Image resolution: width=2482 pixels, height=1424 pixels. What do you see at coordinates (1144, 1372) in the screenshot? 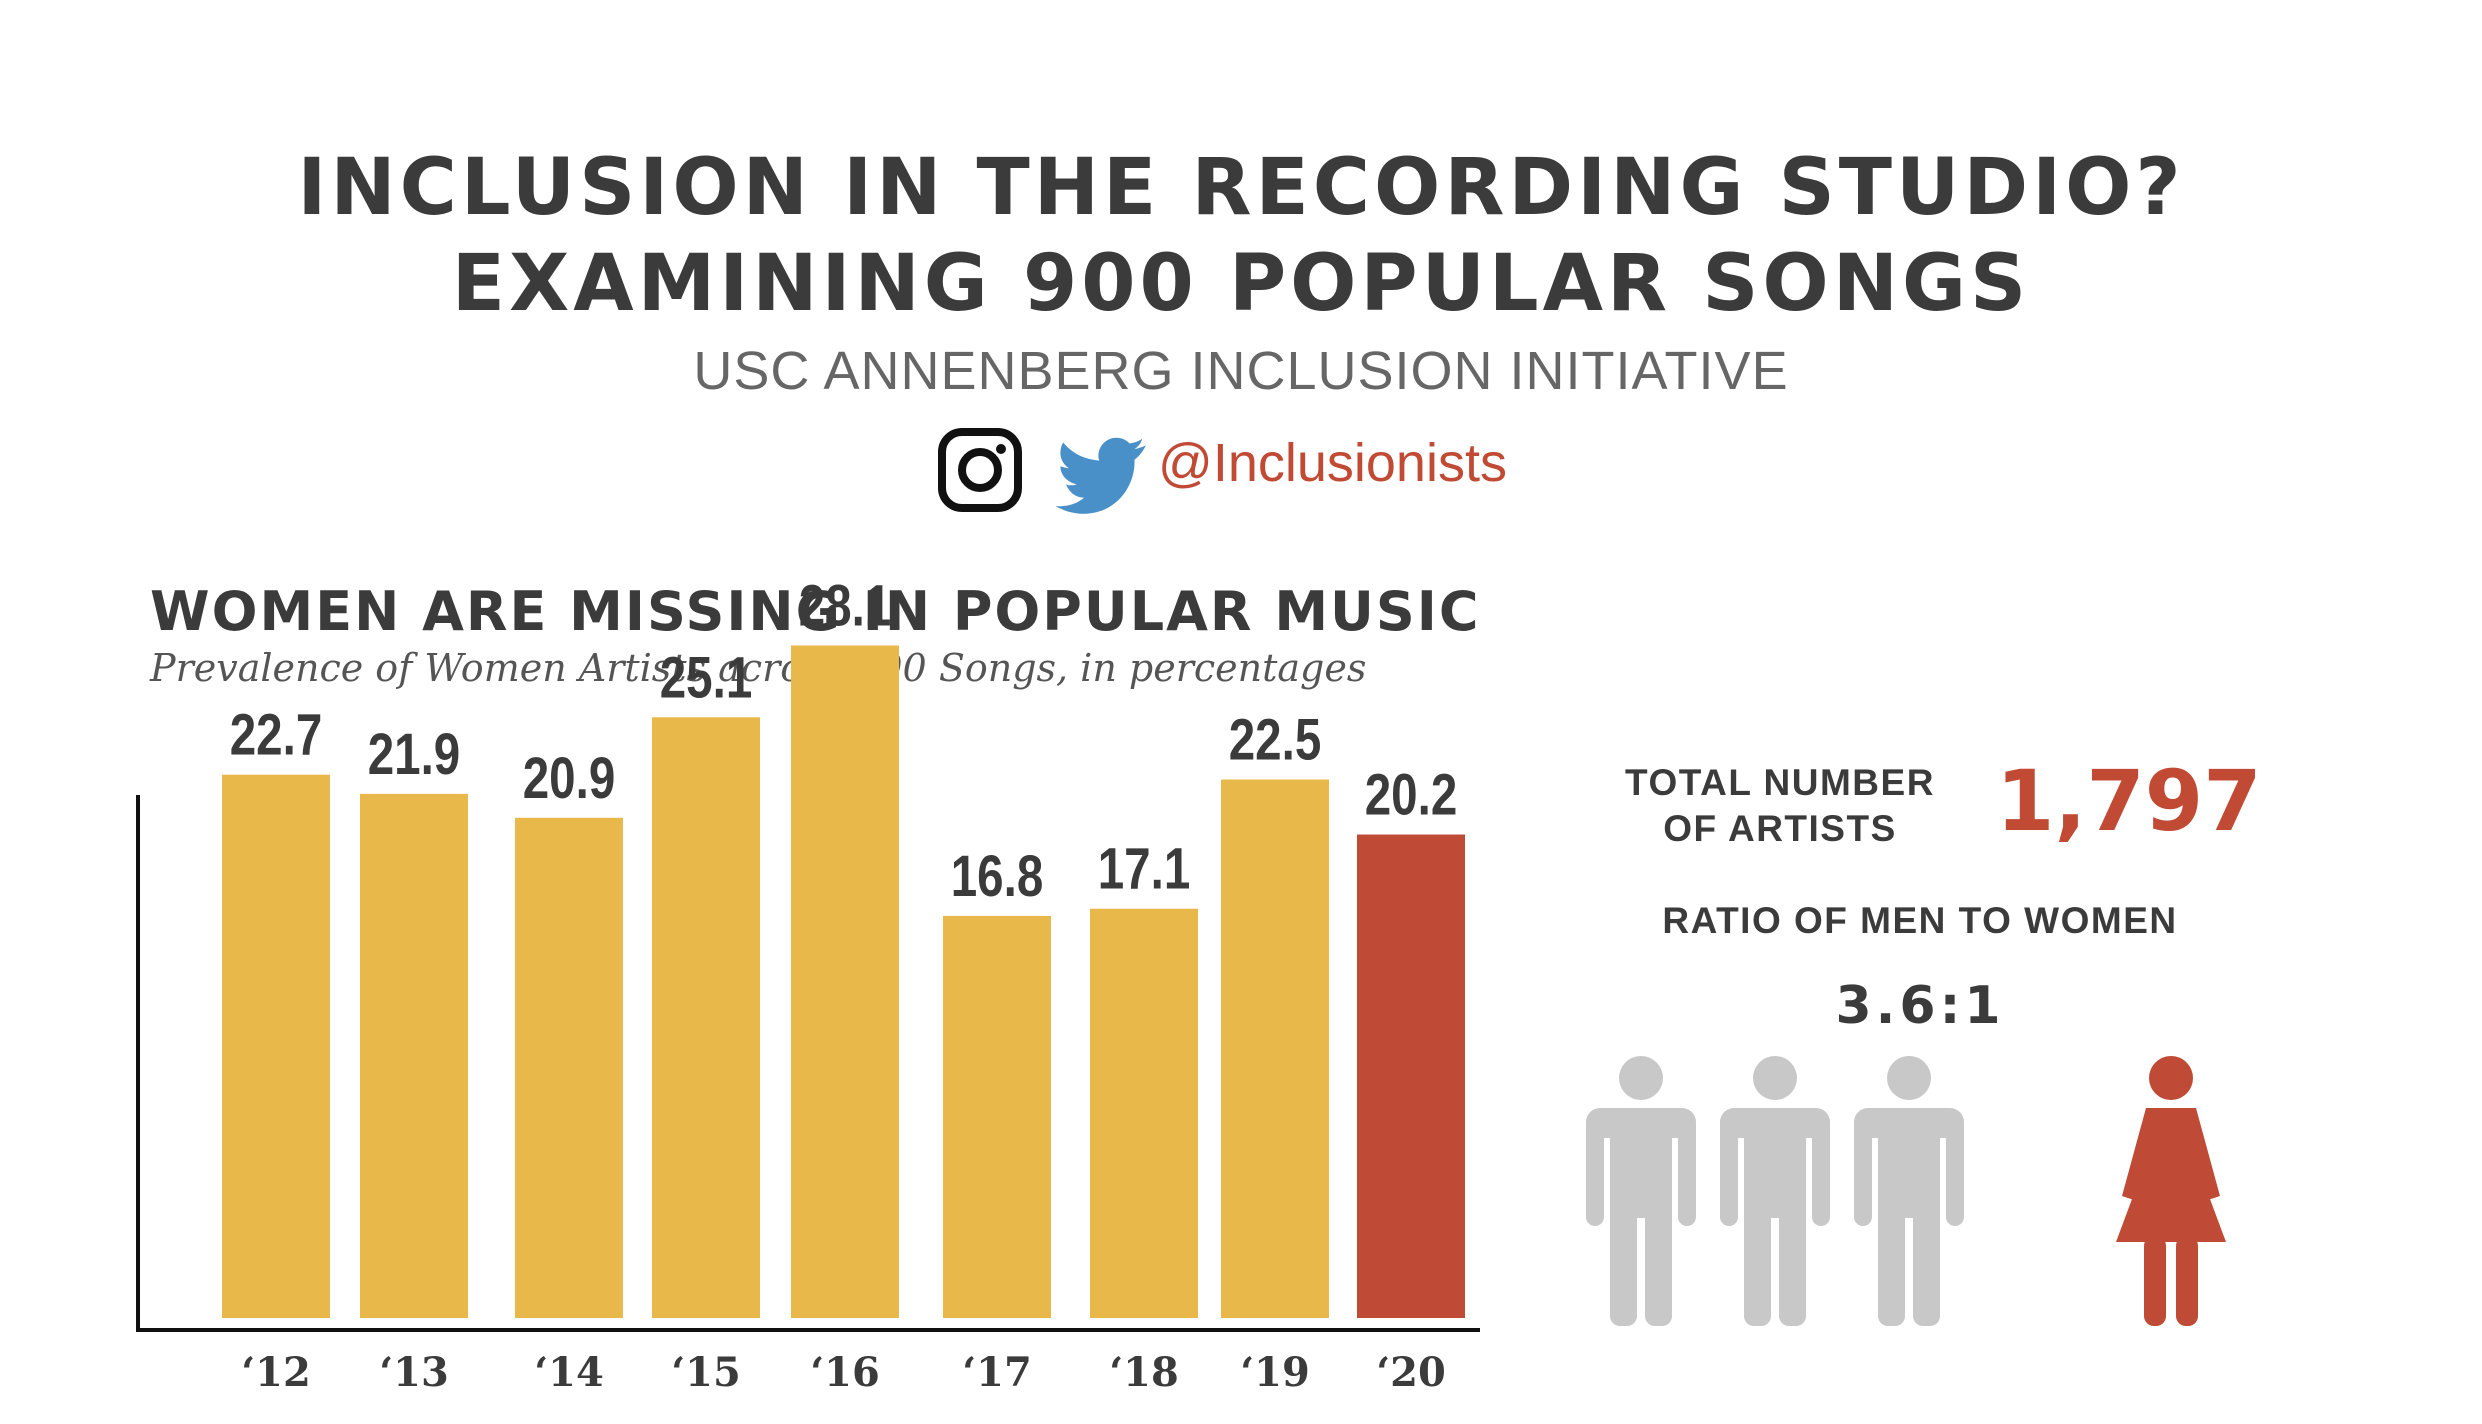
I see `x-tick-label: ‘18` at bounding box center [1144, 1372].